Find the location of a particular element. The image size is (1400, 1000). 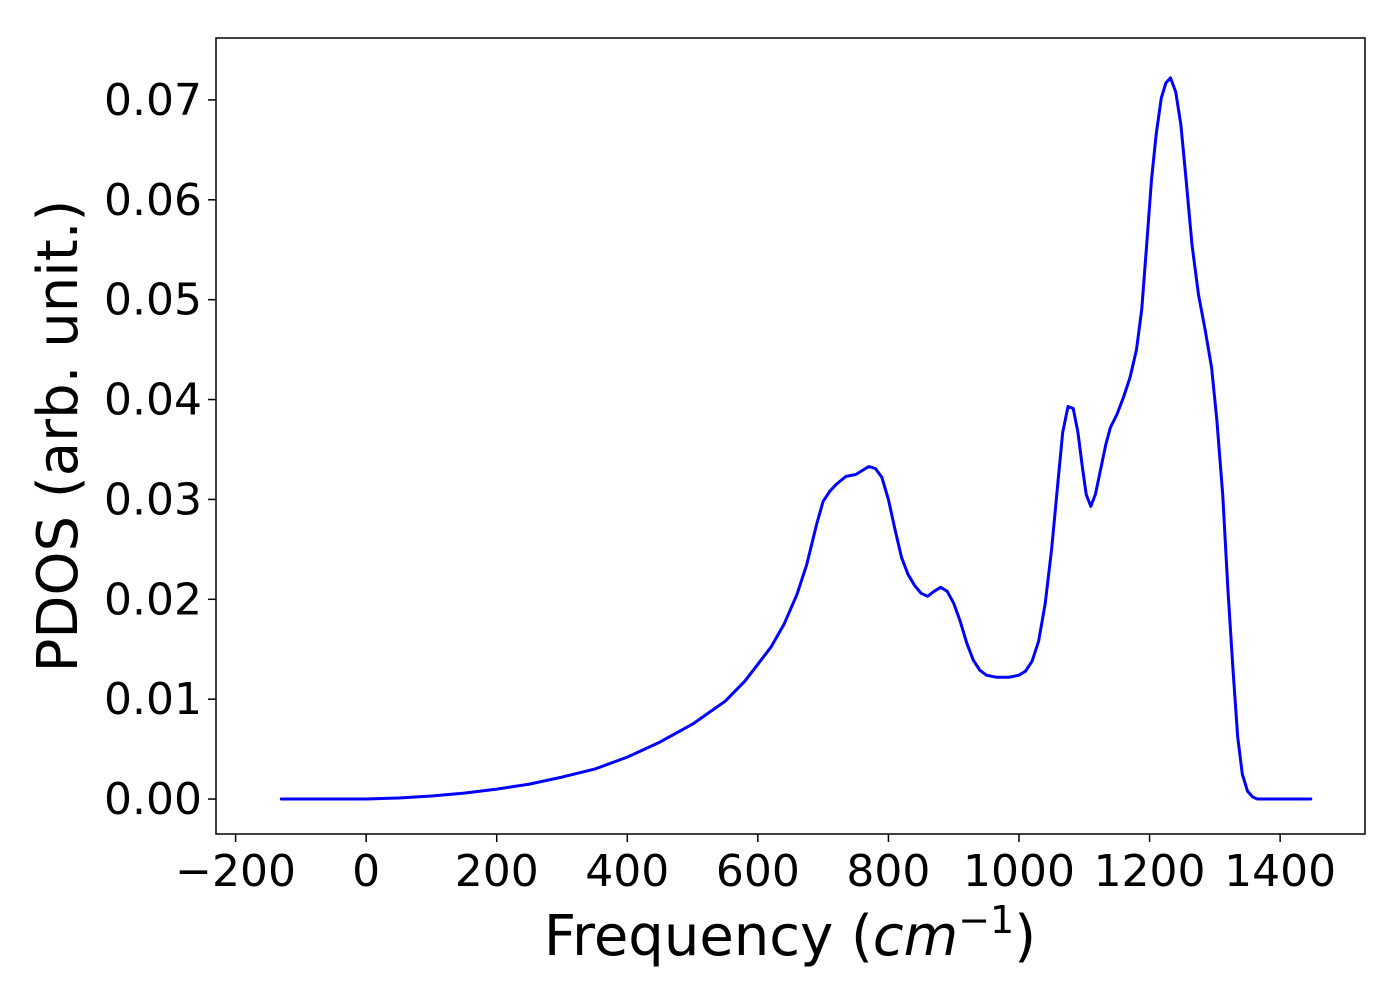

x-tick-label: 400 is located at coordinates (627, 871).